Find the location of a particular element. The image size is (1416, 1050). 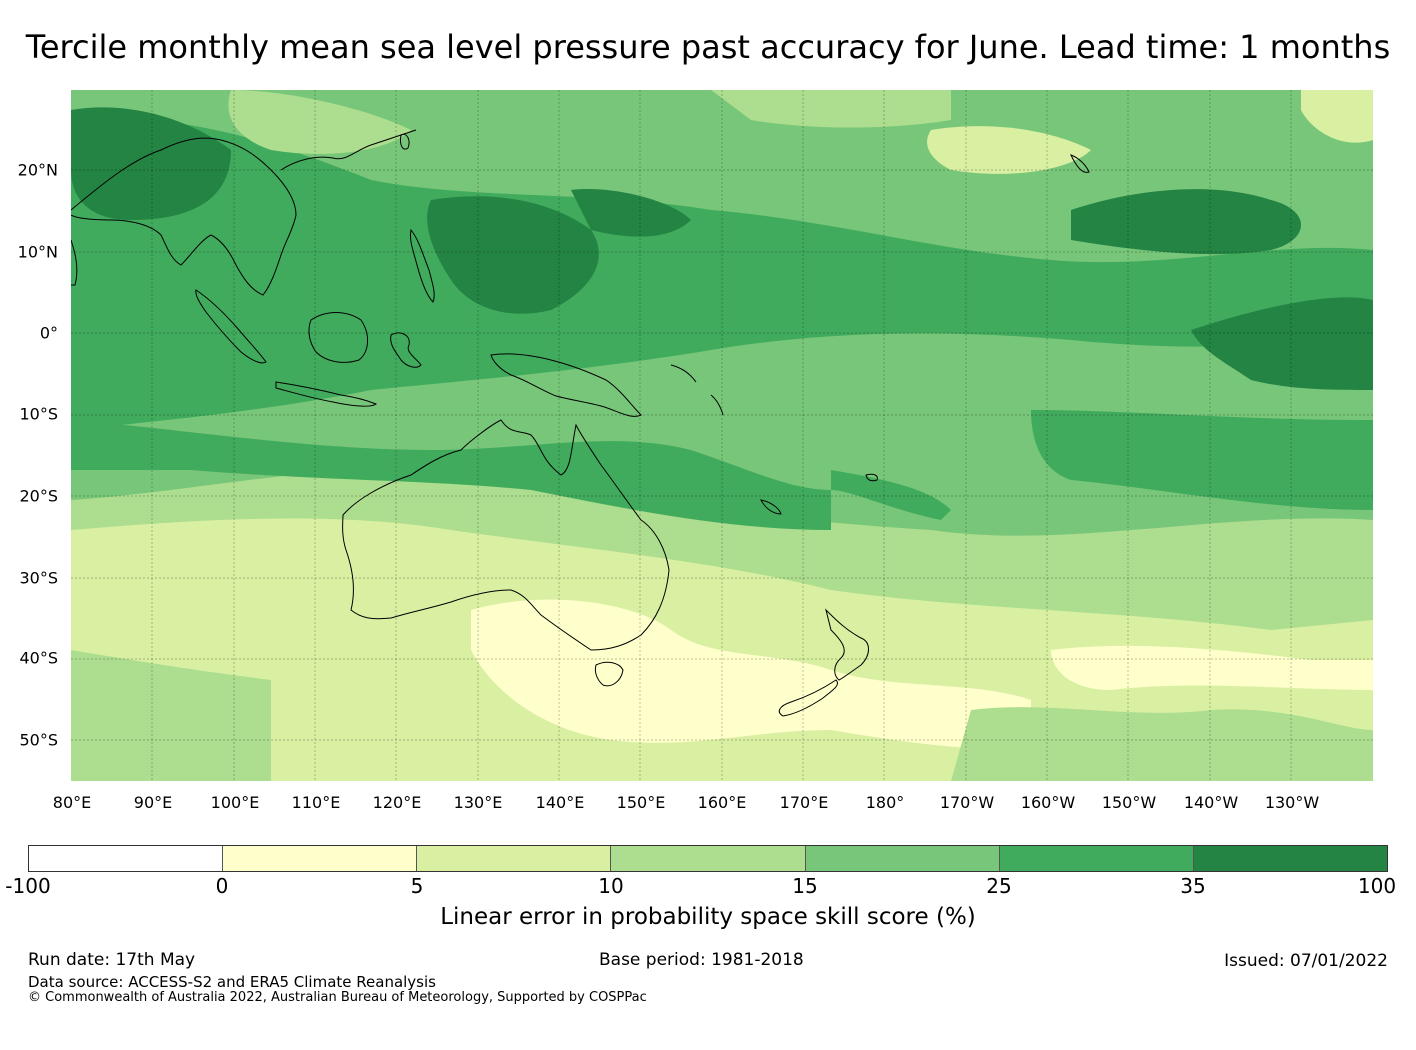

vanuatu-islands is located at coordinates (717, 405).